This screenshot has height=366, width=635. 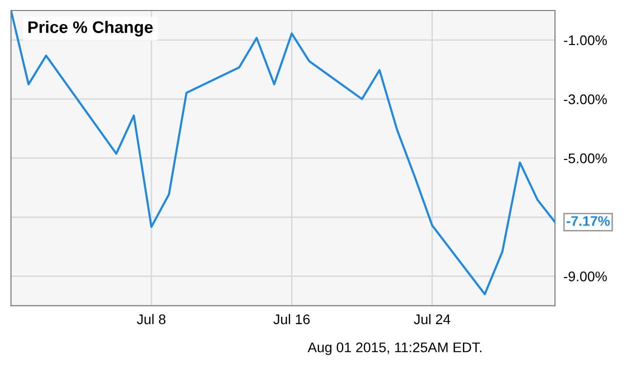 I want to click on text: Price % Change, so click(x=90, y=28).